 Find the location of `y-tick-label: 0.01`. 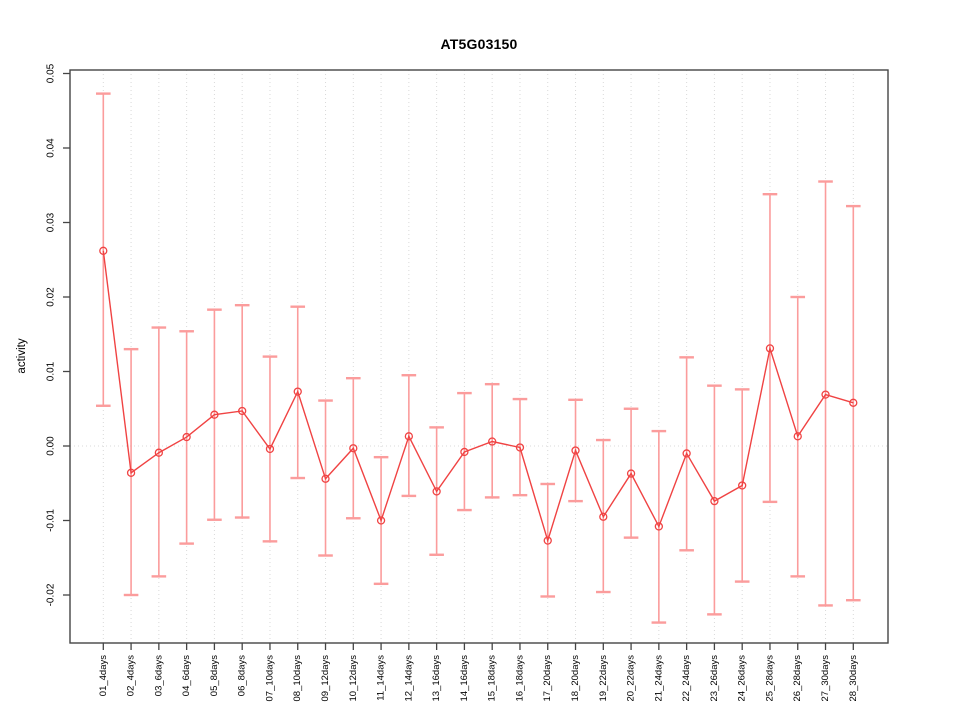

y-tick-label: 0.01 is located at coordinates (51, 371).